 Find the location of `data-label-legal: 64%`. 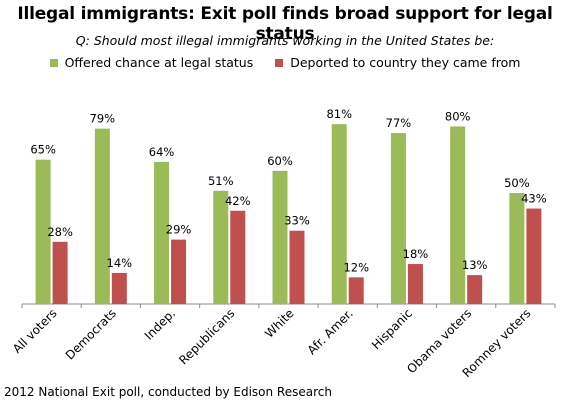

data-label-legal: 64% is located at coordinates (162, 152).